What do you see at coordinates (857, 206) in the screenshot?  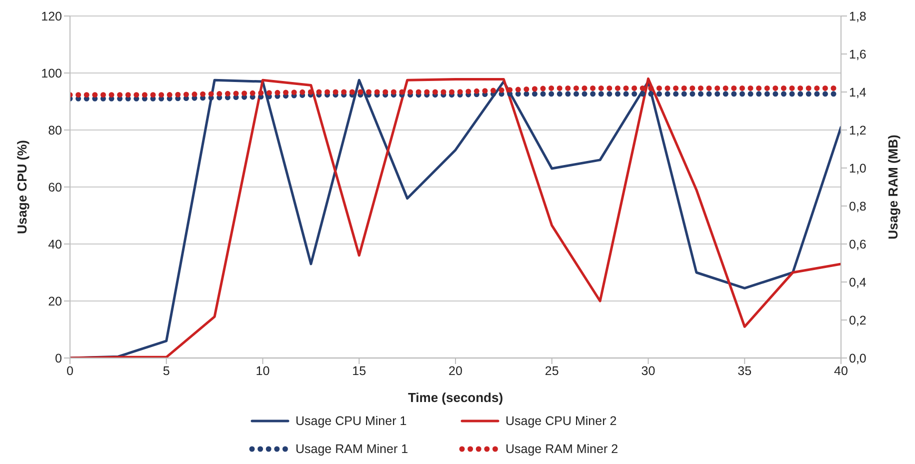 I see `y2-tick-label: 0,8` at bounding box center [857, 206].